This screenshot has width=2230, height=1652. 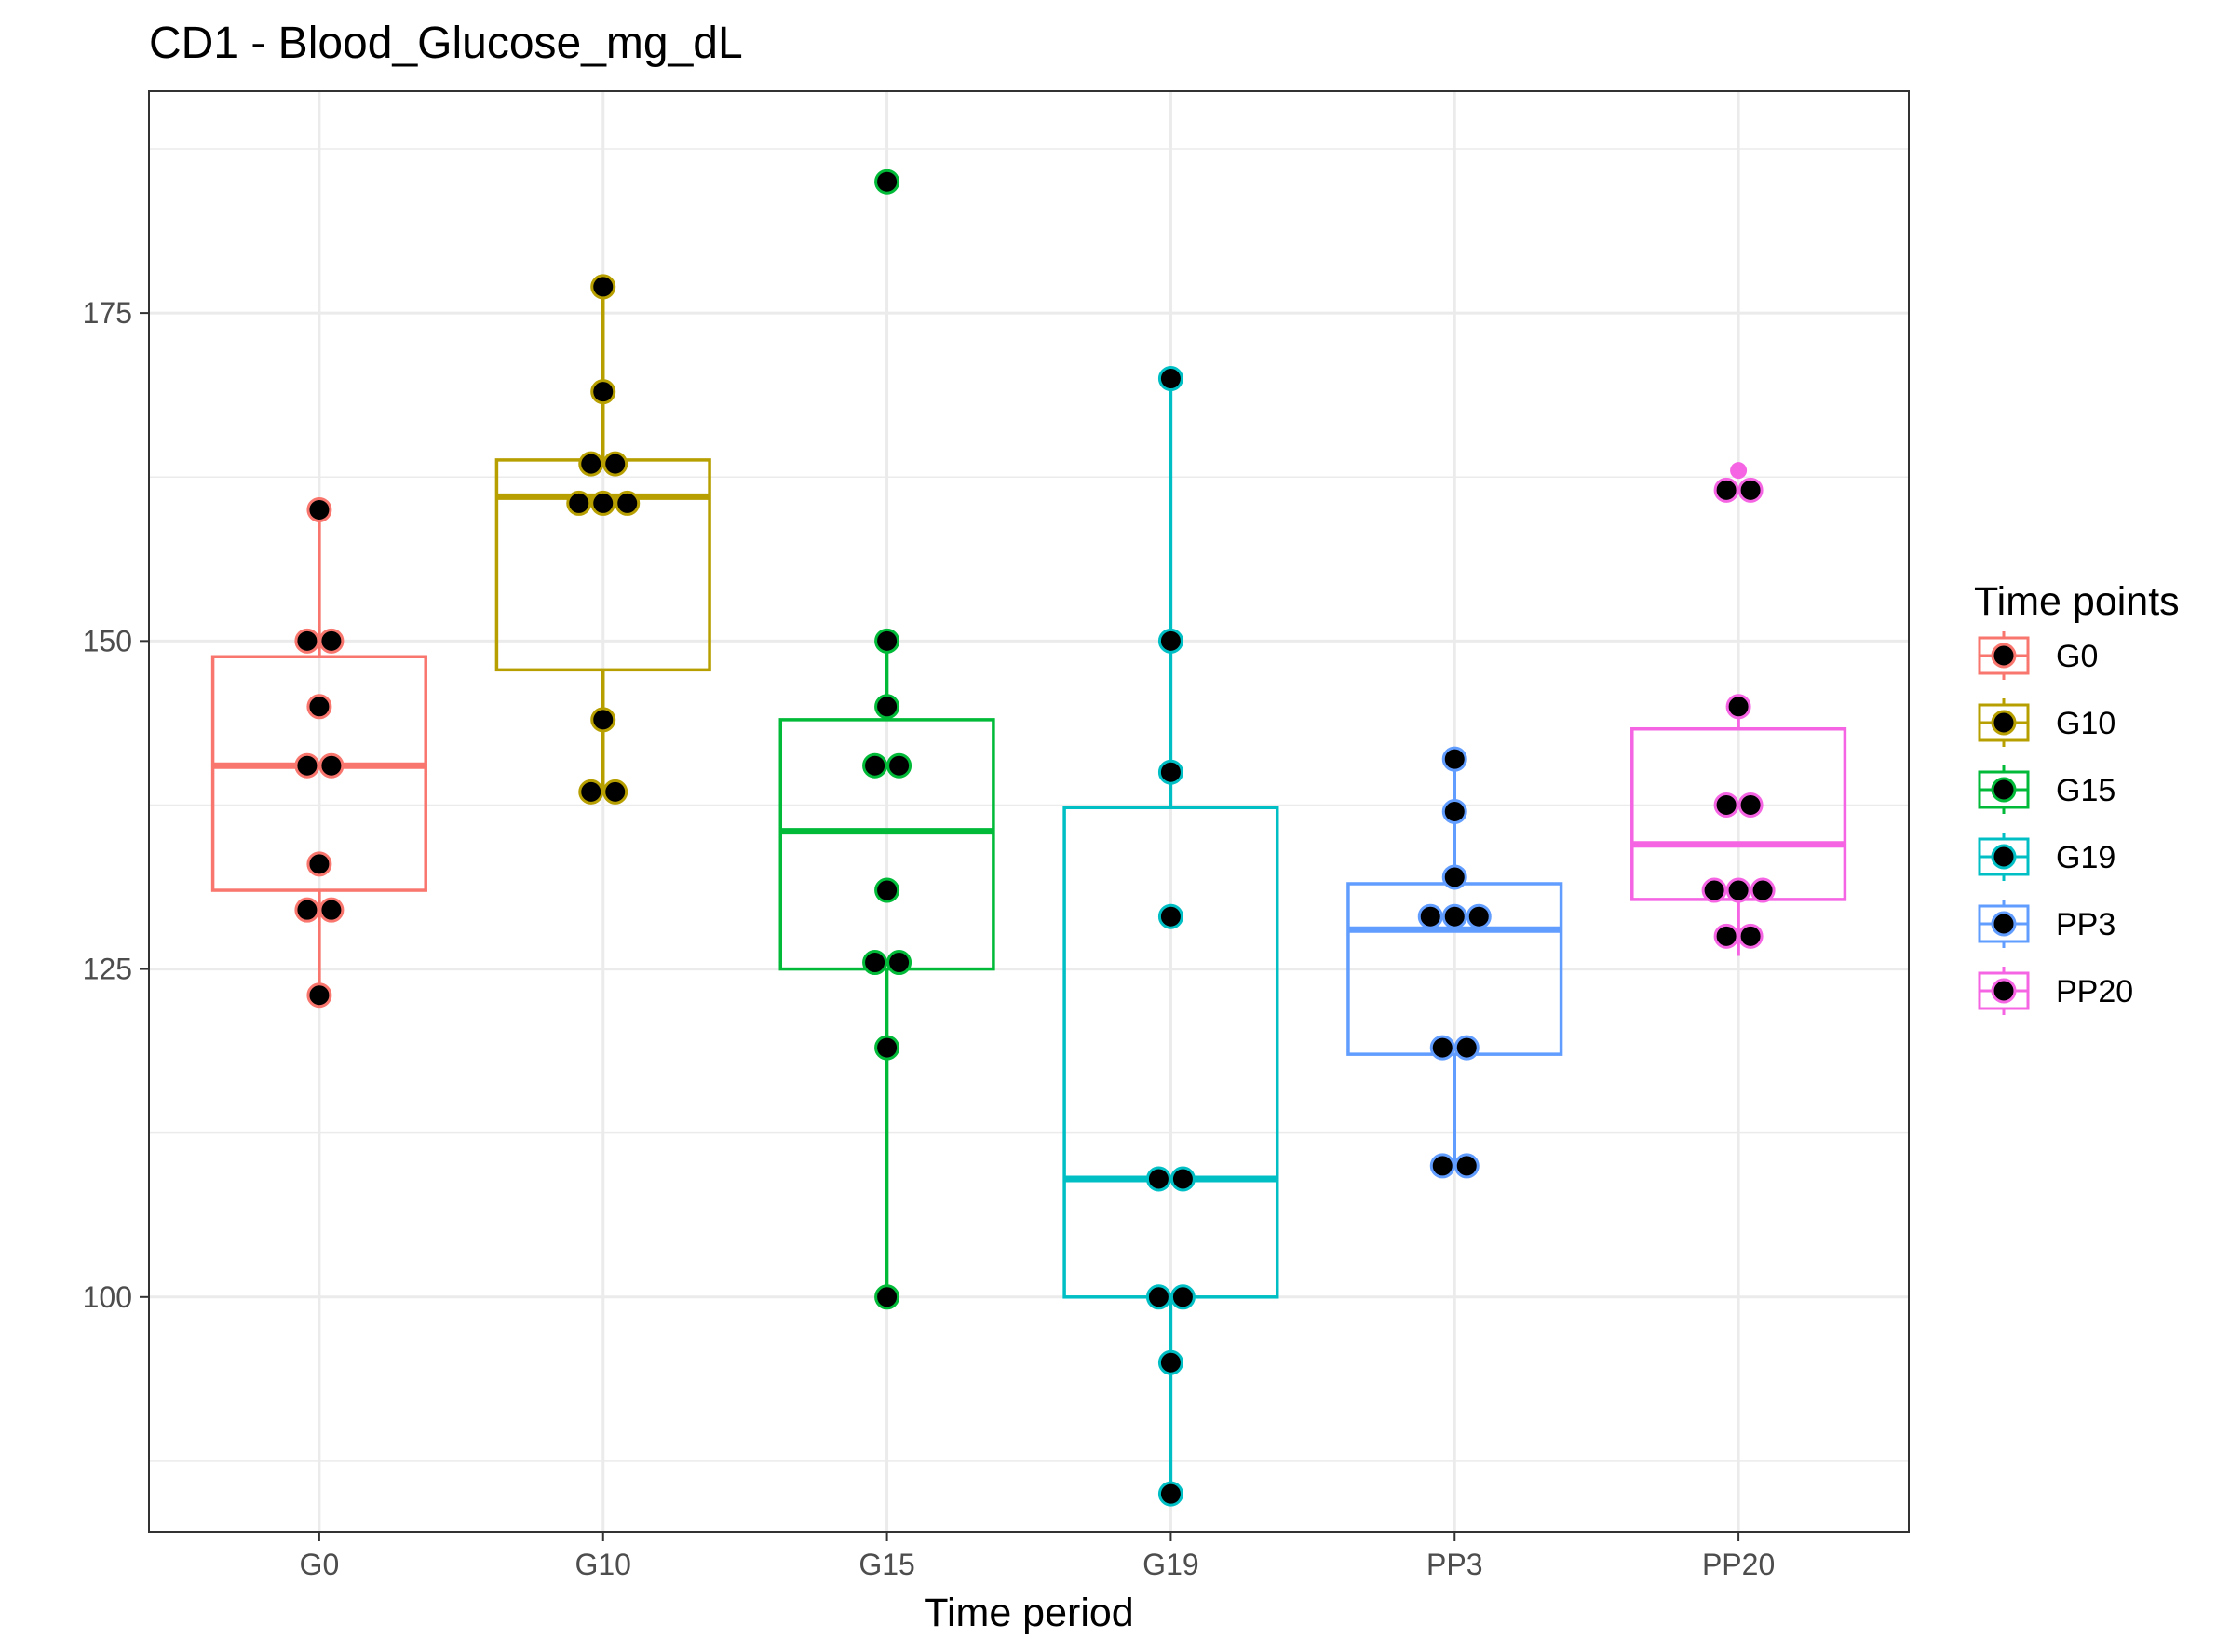 I want to click on legend: Time points G0 G10 G15 G19 PP3 PP20, so click(x=2077, y=797).